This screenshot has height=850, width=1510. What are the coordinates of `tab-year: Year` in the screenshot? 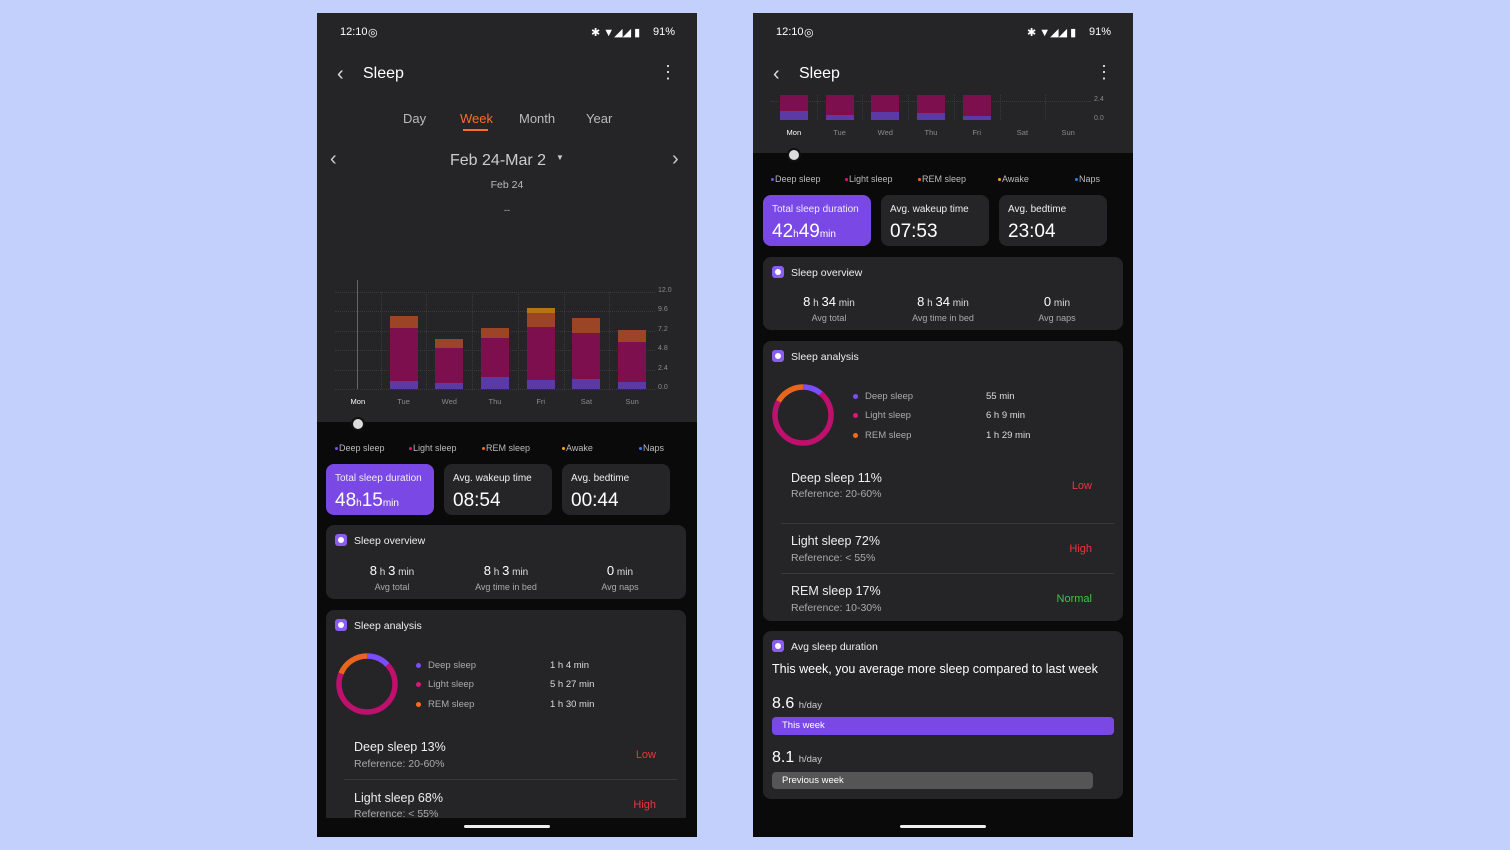 It's located at (599, 118).